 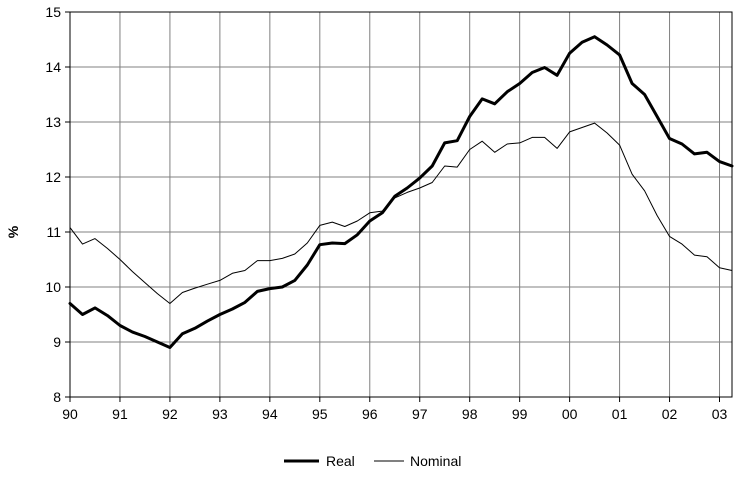 I want to click on legend-real-label: Real, so click(x=340, y=461).